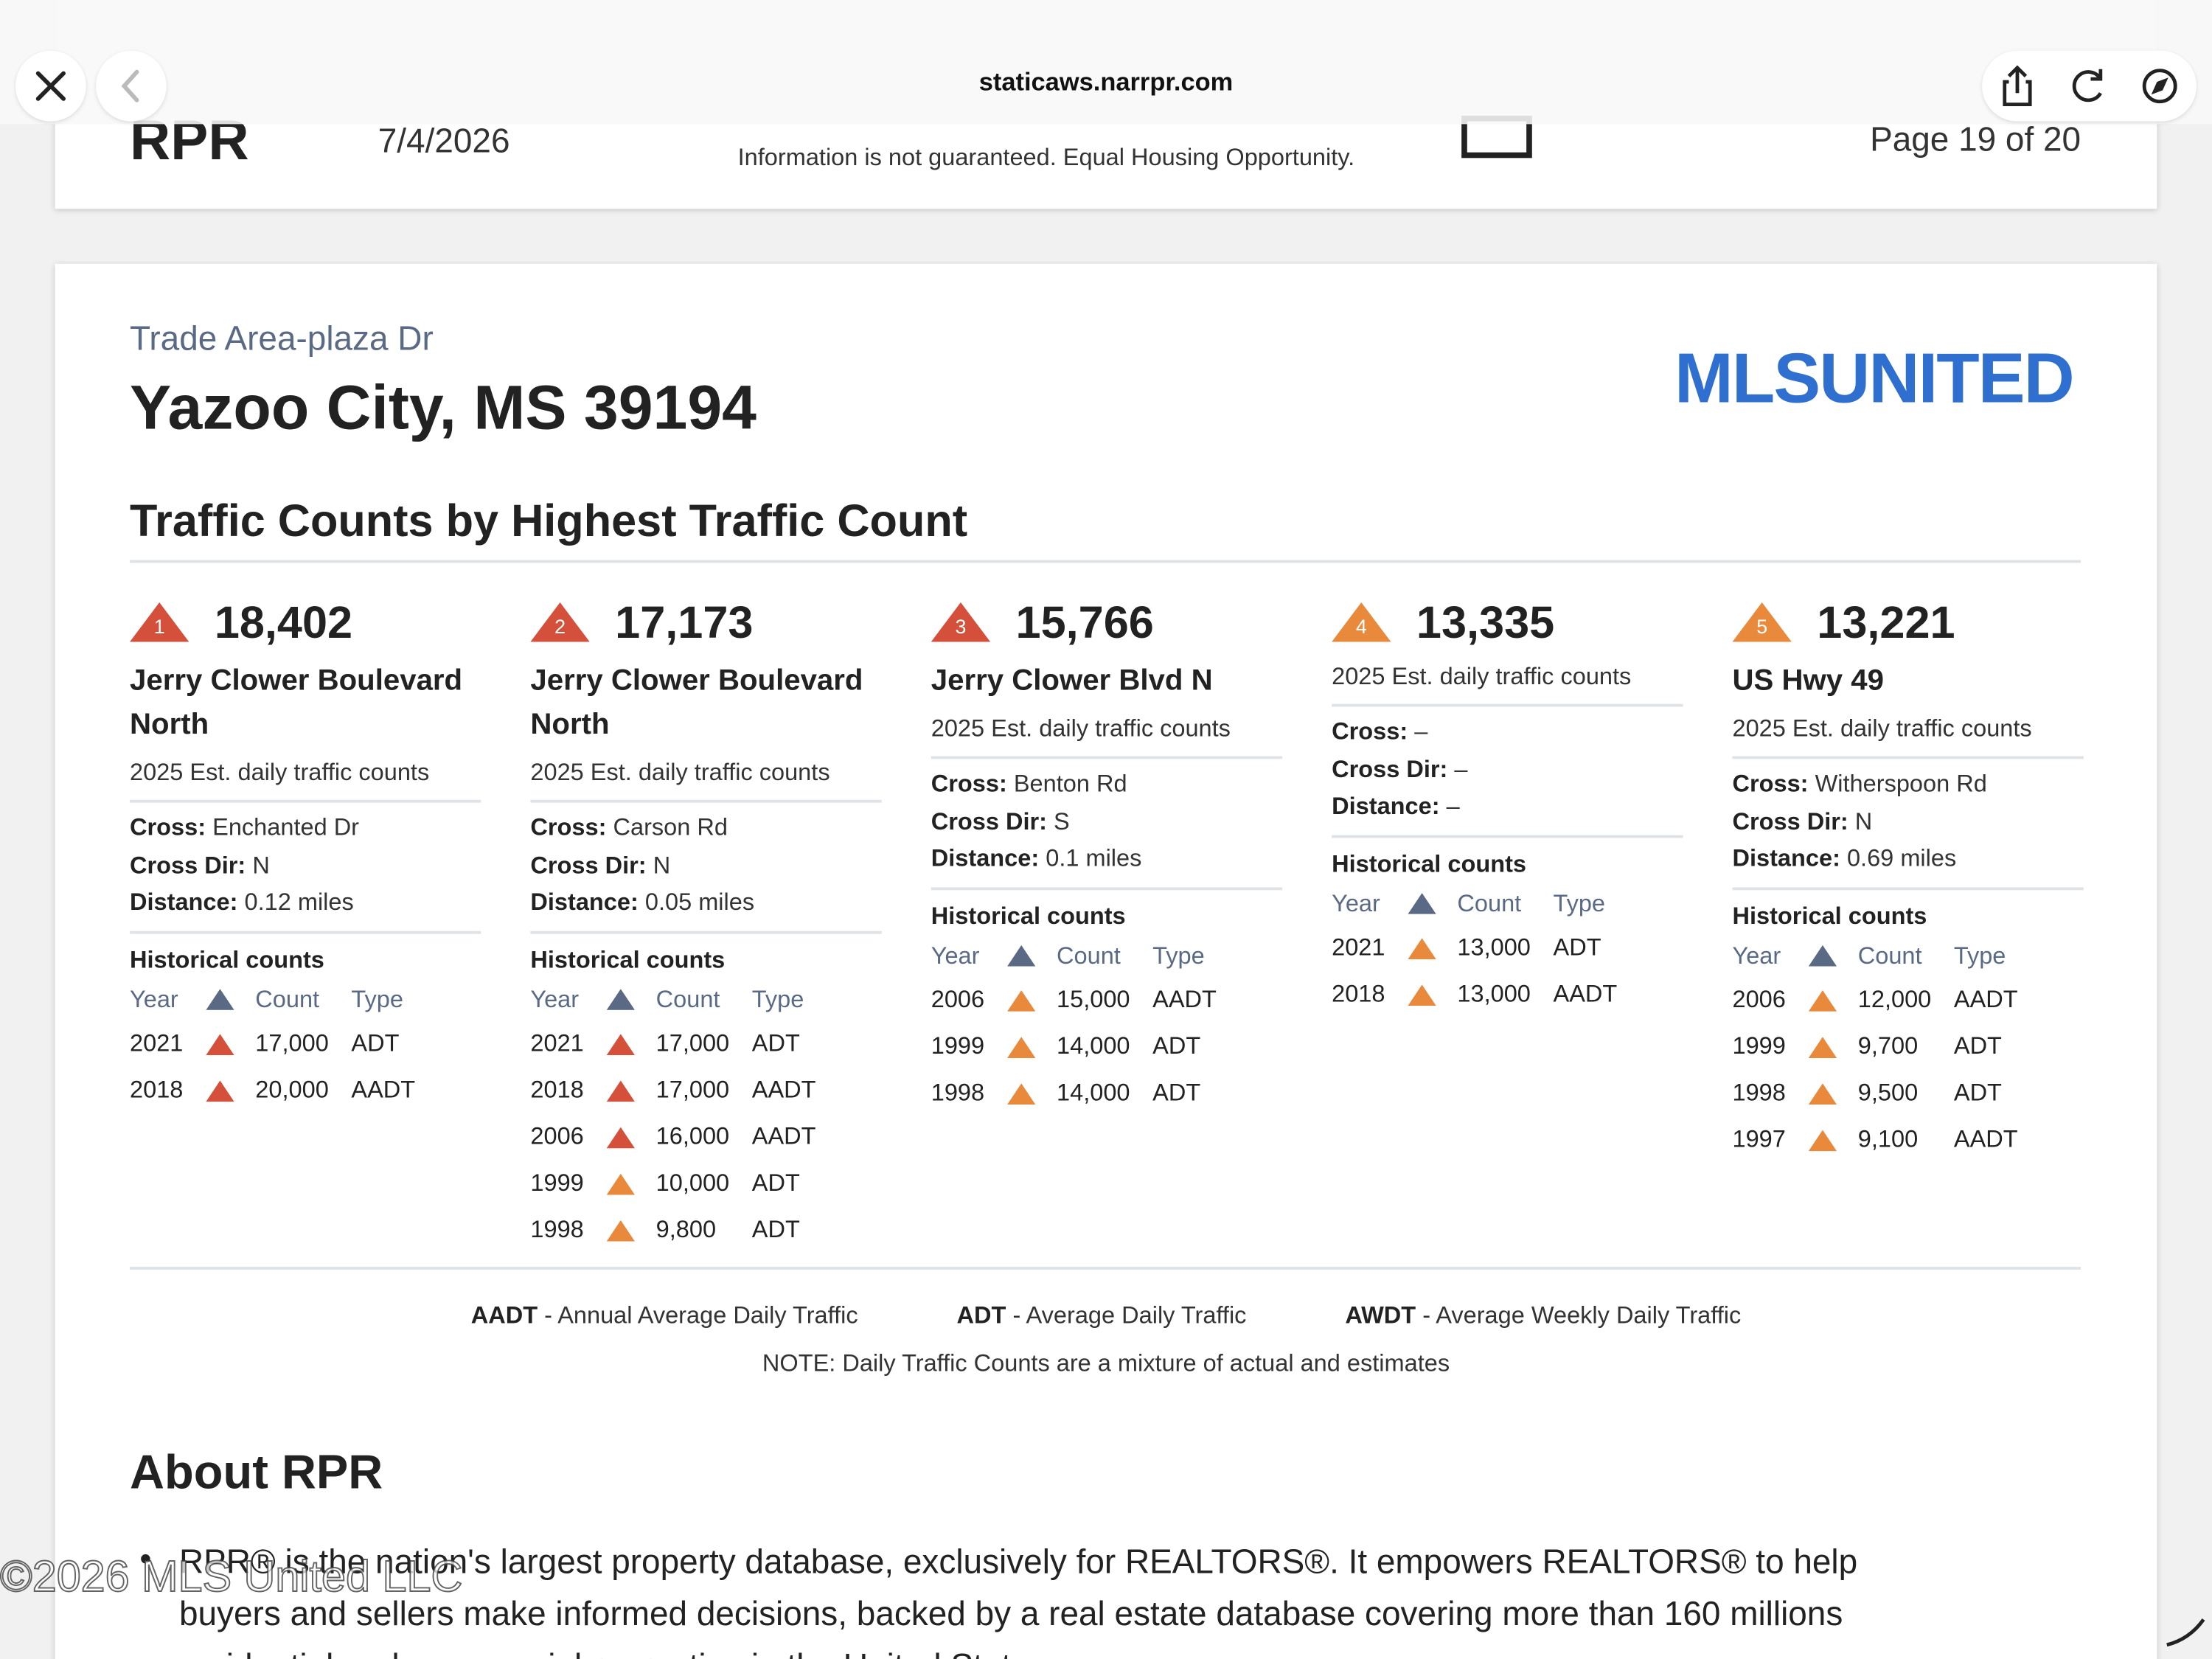  What do you see at coordinates (305, 999) in the screenshot?
I see `history-header: Year Count Type` at bounding box center [305, 999].